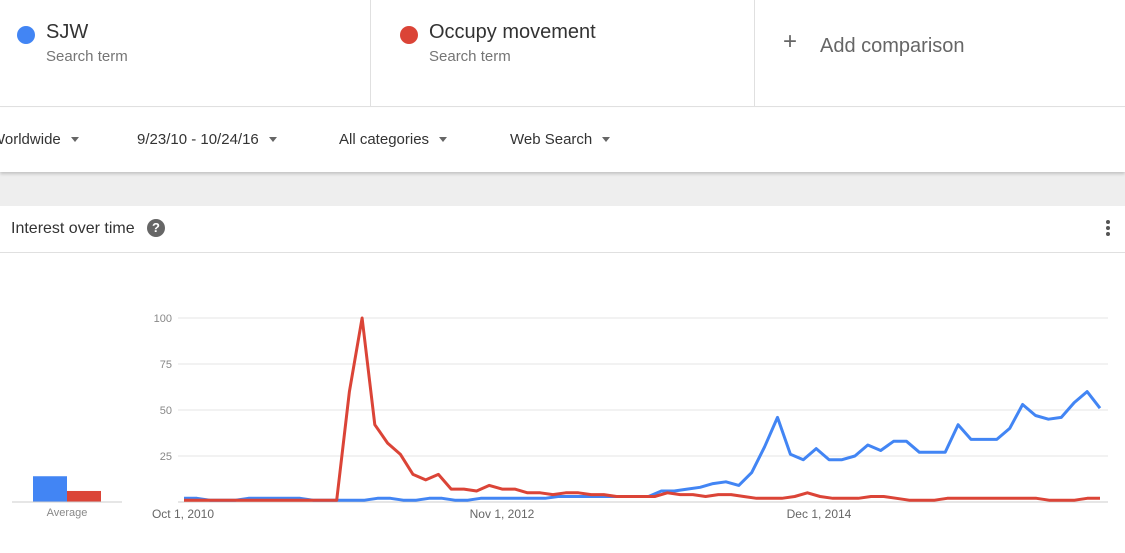  What do you see at coordinates (790, 41) in the screenshot?
I see `plus-icon: +` at bounding box center [790, 41].